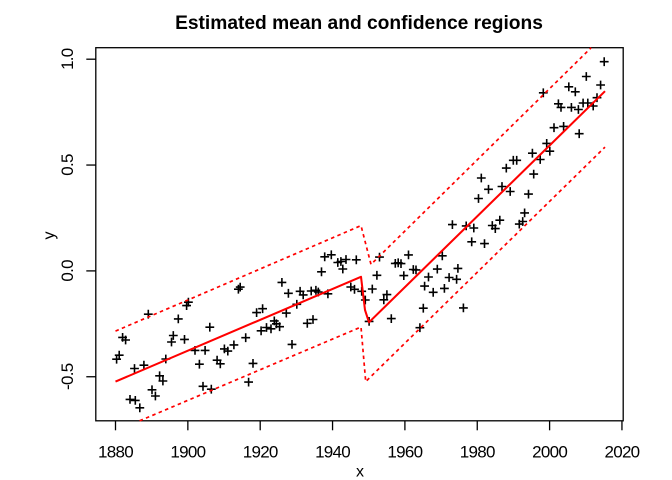 This screenshot has width=672, height=480. What do you see at coordinates (49, 236) in the screenshot?
I see `svg-text: y` at bounding box center [49, 236].